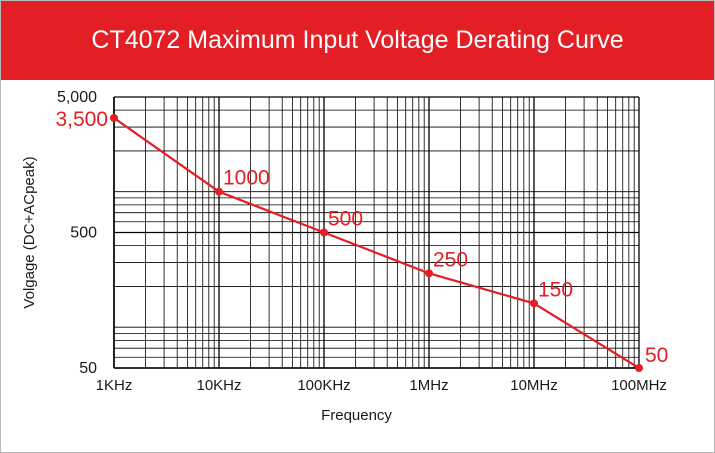  I want to click on x-tick-label: 10KHz, so click(218, 385).